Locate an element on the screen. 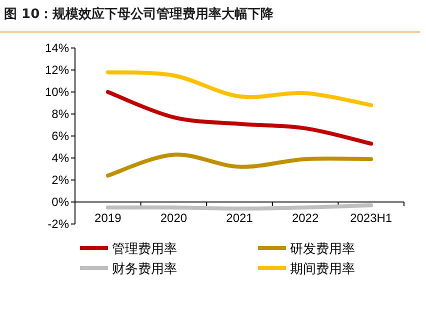  chart-title: 图 10：规模效应下母公司管理费用率大幅下降 is located at coordinates (139, 14).